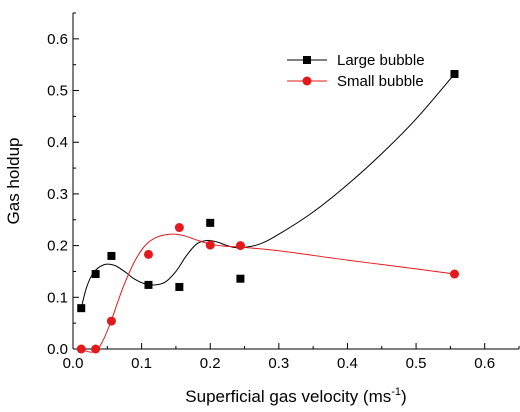 This screenshot has width=520, height=412. Describe the element at coordinates (57, 39) in the screenshot. I see `y-tick-label: 0.6` at that location.